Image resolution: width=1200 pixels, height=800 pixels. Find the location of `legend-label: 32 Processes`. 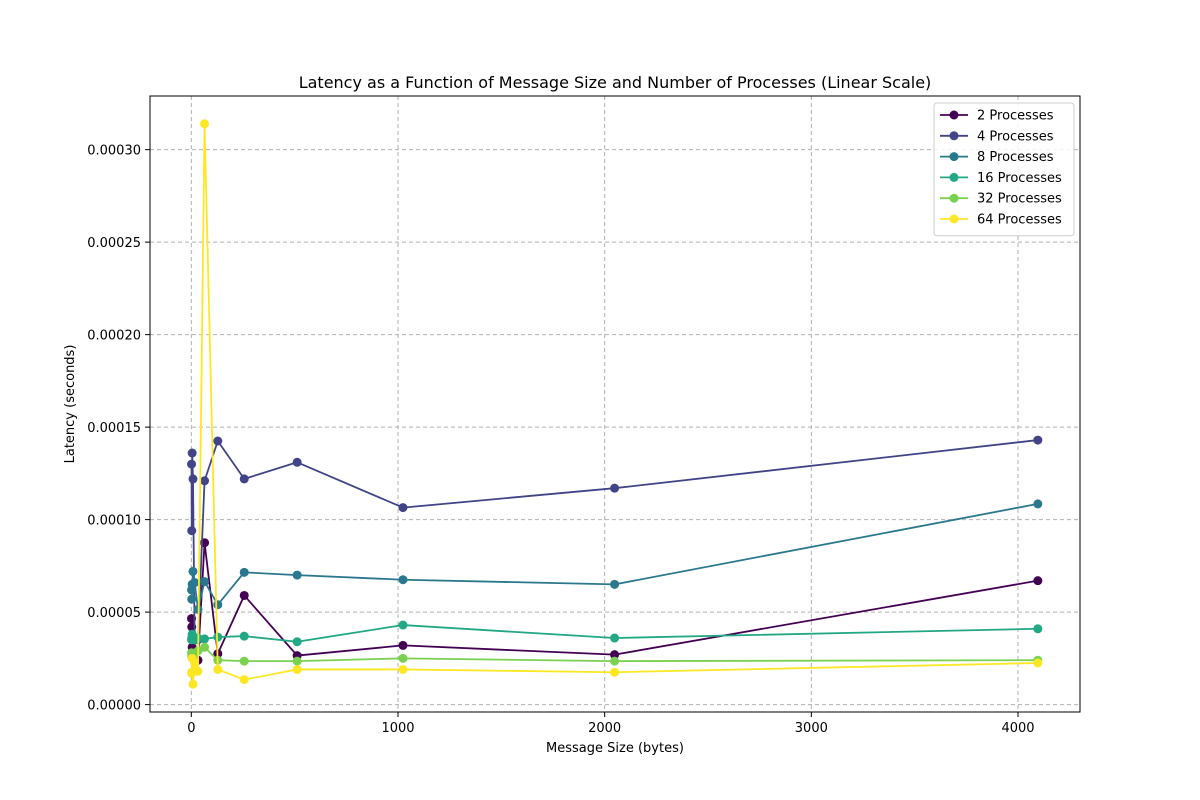

legend-label: 32 Processes is located at coordinates (1019, 199).